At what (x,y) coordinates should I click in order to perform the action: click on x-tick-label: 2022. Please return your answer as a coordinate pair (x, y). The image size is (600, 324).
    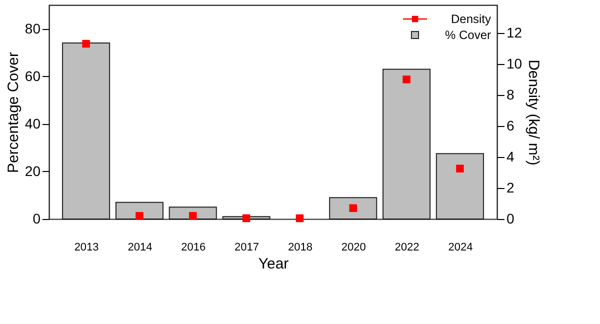
    Looking at the image, I should click on (407, 248).